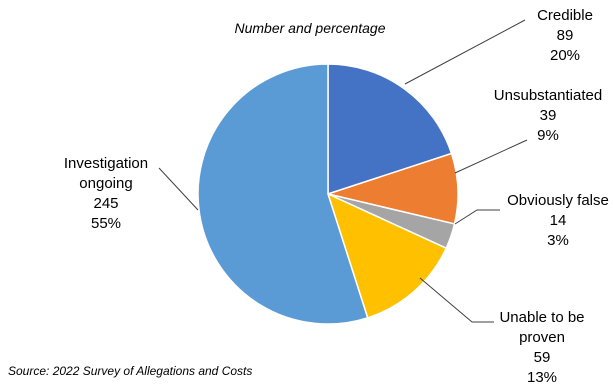 The width and height of the screenshot is (613, 389). What do you see at coordinates (310, 28) in the screenshot?
I see `chart-subtitle: Number and percentage` at bounding box center [310, 28].